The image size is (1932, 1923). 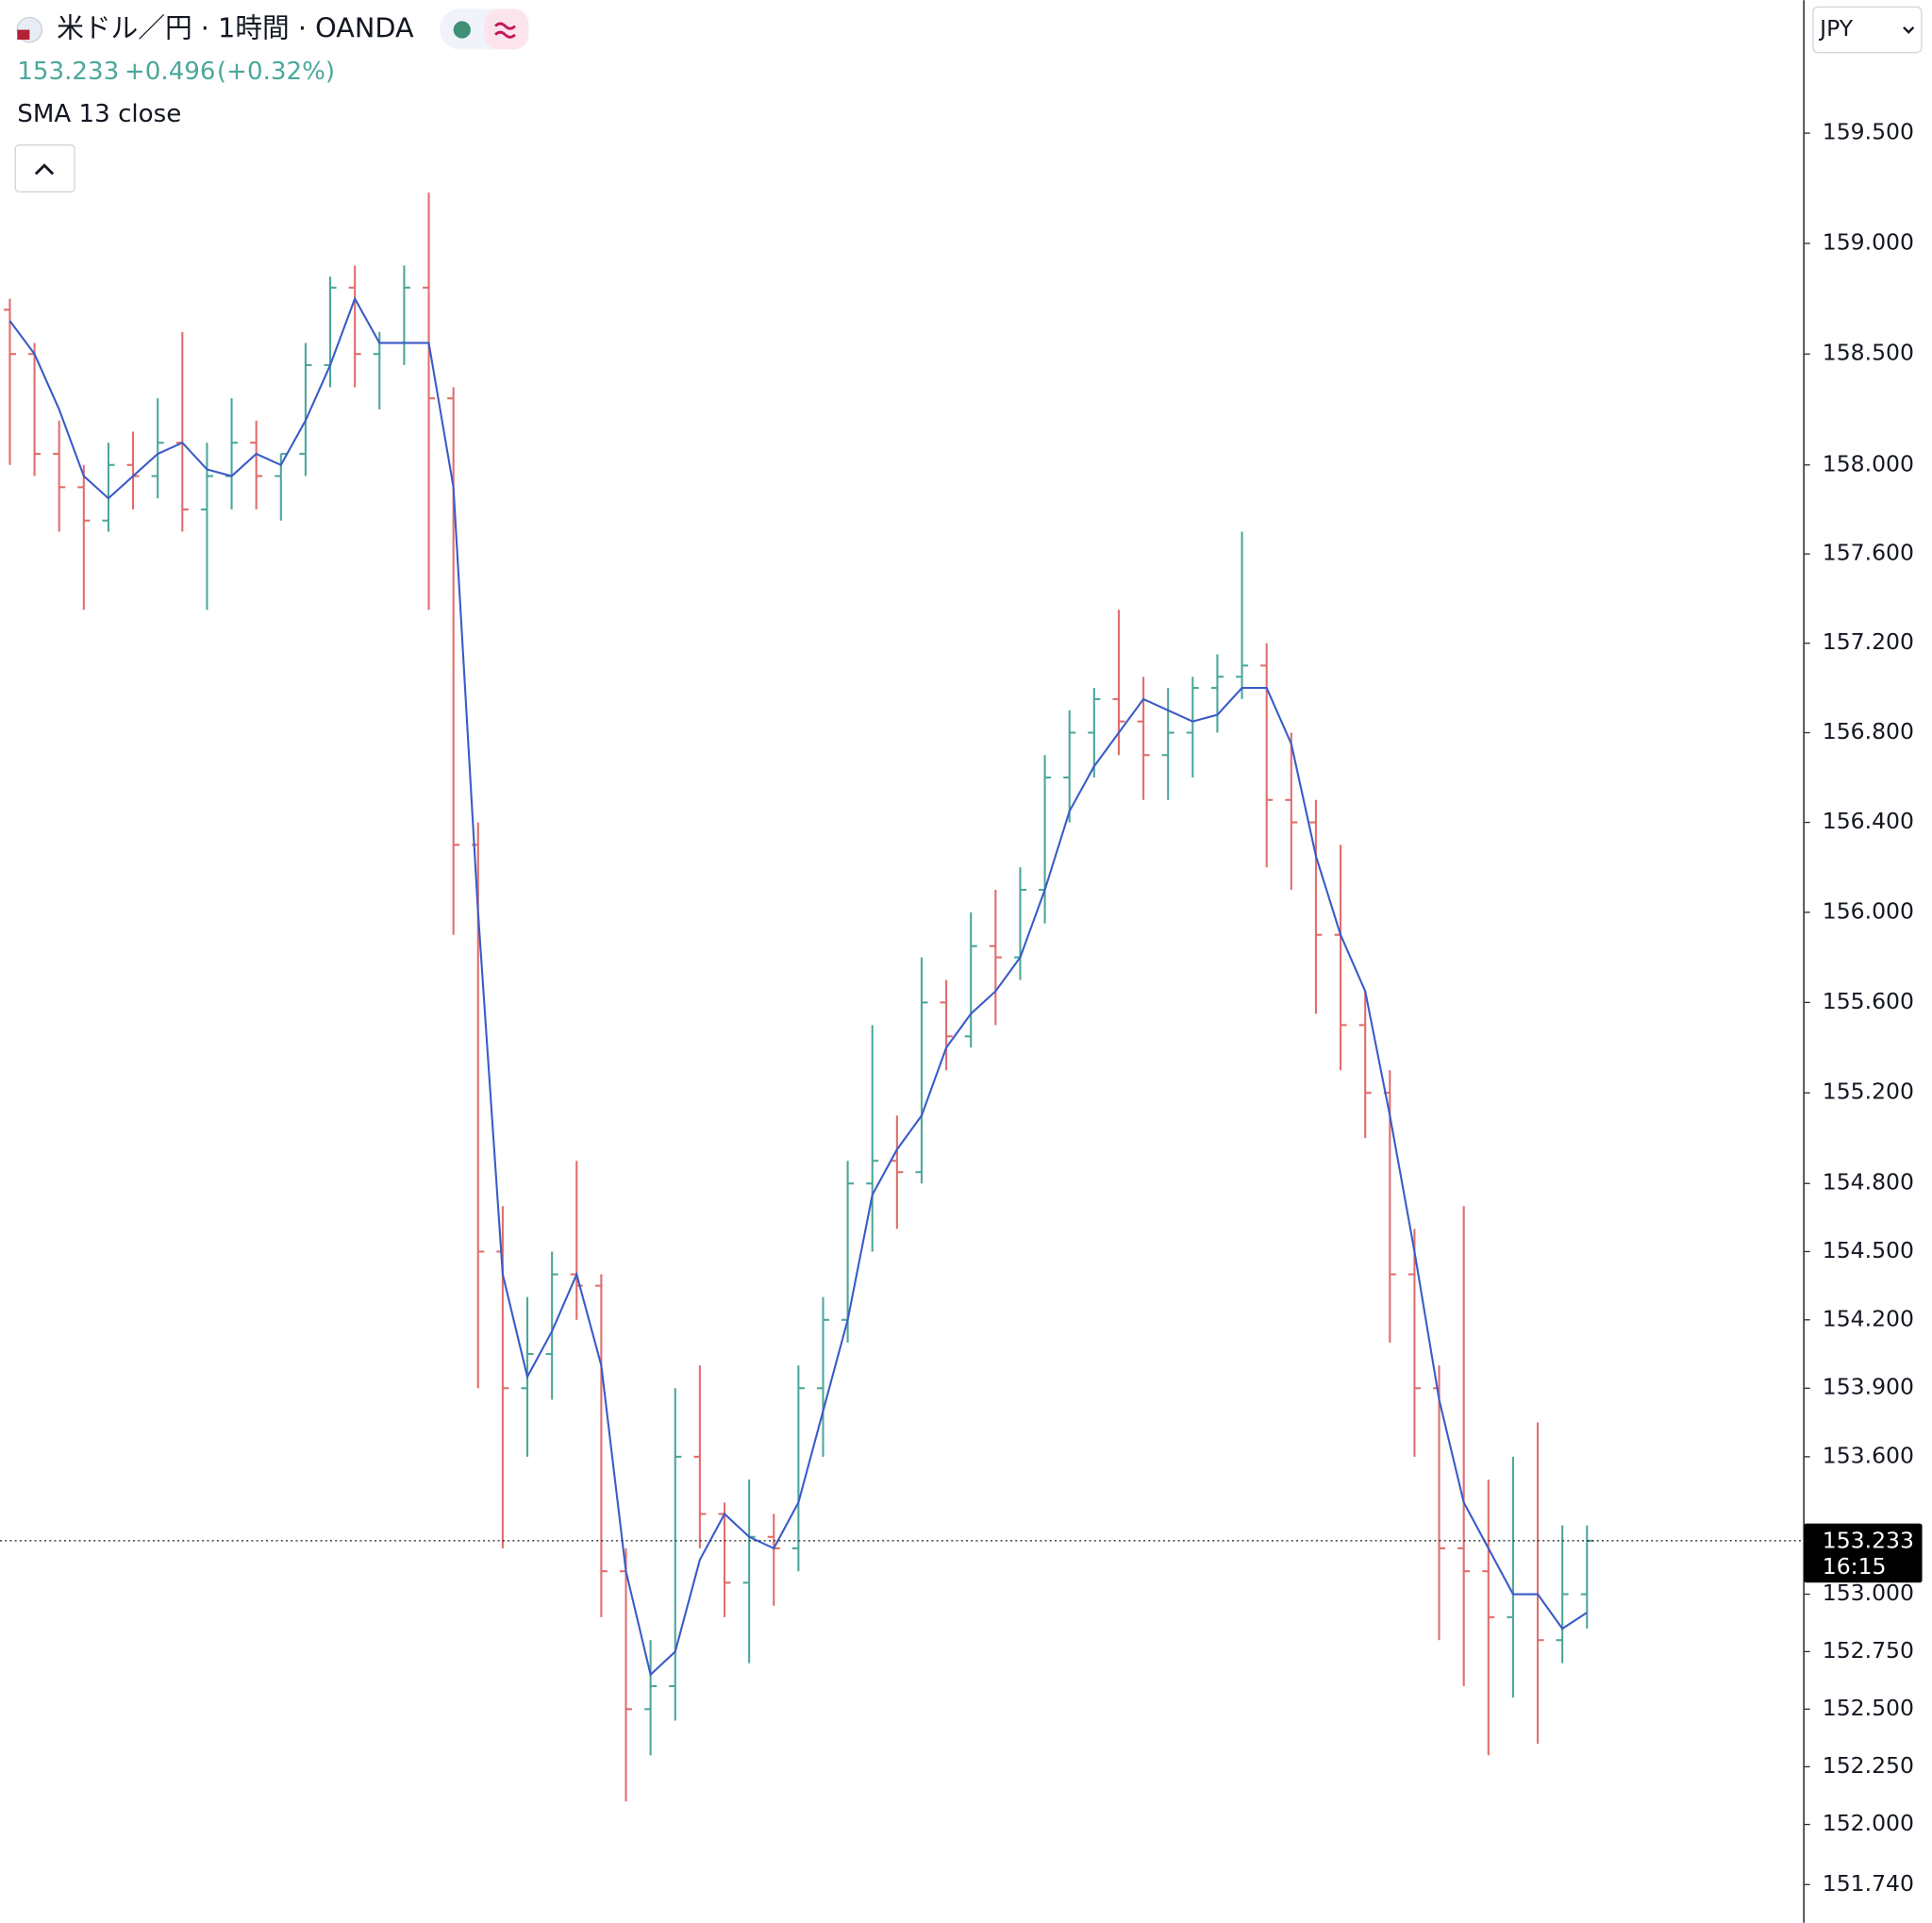 I want to click on y-tick-label: 156.800, so click(x=1868, y=731).